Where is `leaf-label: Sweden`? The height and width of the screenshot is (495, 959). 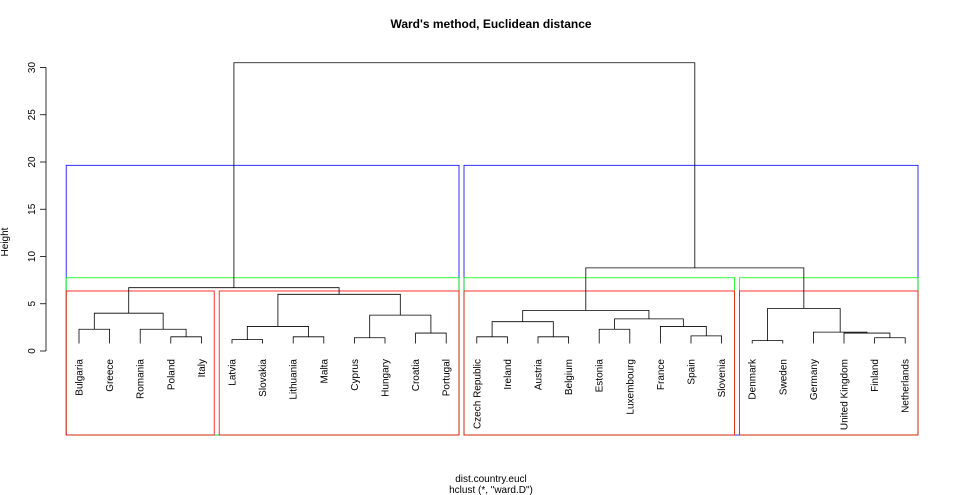 leaf-label: Sweden is located at coordinates (783, 377).